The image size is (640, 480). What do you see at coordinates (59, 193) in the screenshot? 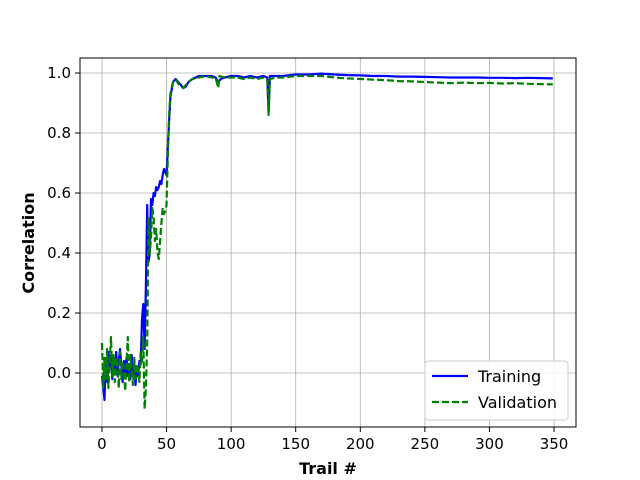
I see `y-tick-label: 0.6` at bounding box center [59, 193].